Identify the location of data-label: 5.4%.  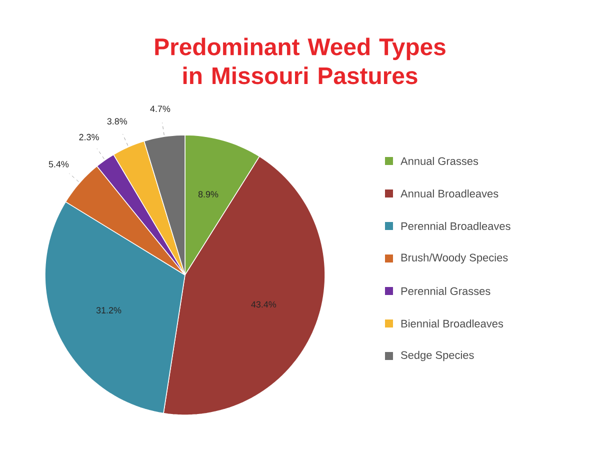
(58, 164).